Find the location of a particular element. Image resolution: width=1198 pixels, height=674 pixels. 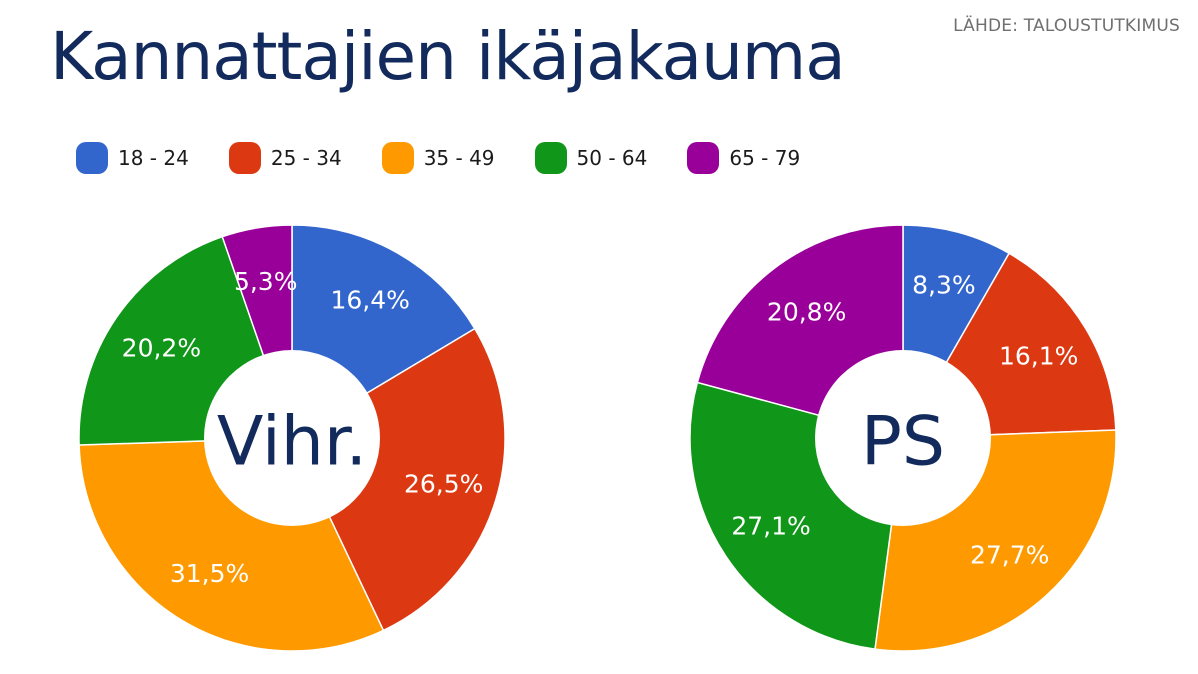

slice-label-vihr-4: 5,3% is located at coordinates (266, 281).